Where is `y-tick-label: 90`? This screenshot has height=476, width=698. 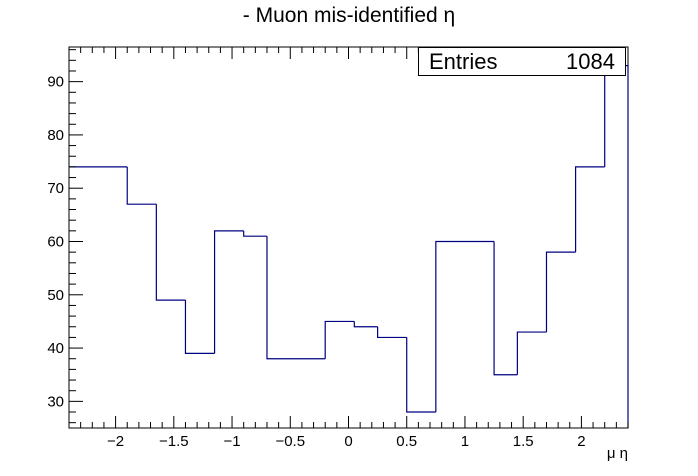 y-tick-label: 90 is located at coordinates (55, 82).